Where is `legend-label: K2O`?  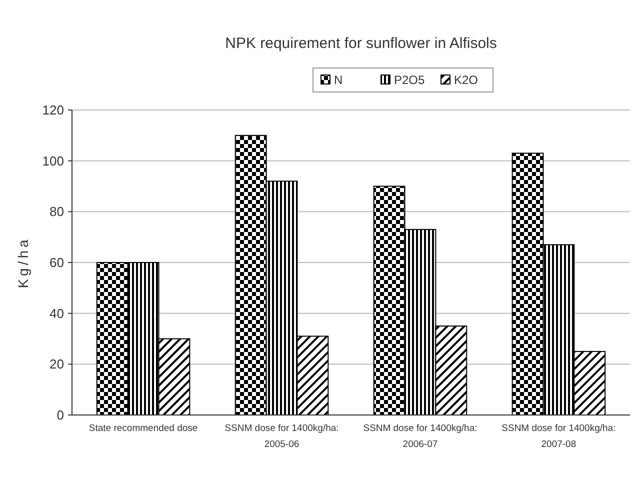
legend-label: K2O is located at coordinates (466, 80).